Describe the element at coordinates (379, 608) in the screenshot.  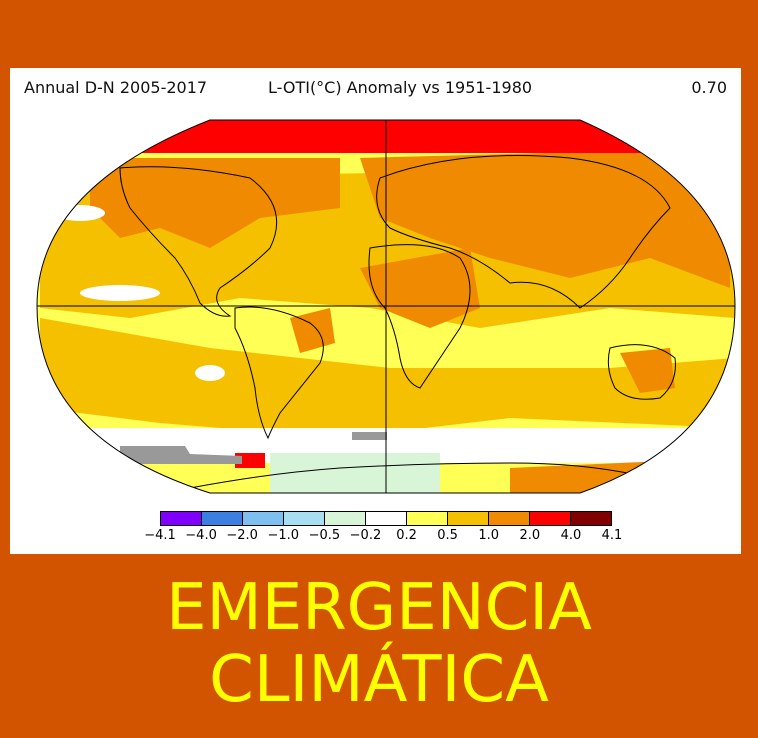
I see `banner-title-line1: EMERGENCIA` at that location.